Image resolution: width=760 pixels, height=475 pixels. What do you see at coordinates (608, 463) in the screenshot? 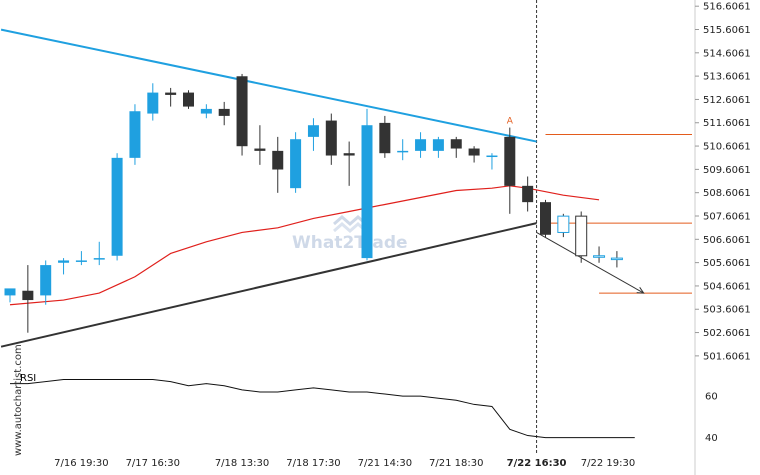
I see `time-tick-label: 7/22 19:30` at bounding box center [608, 463].